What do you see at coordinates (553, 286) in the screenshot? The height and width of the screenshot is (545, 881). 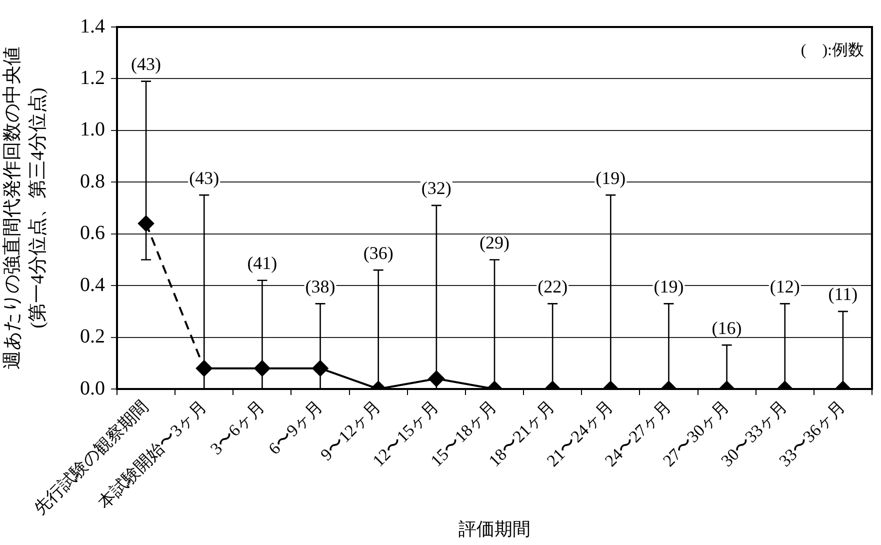 I see `annotation: (22)` at bounding box center [553, 286].